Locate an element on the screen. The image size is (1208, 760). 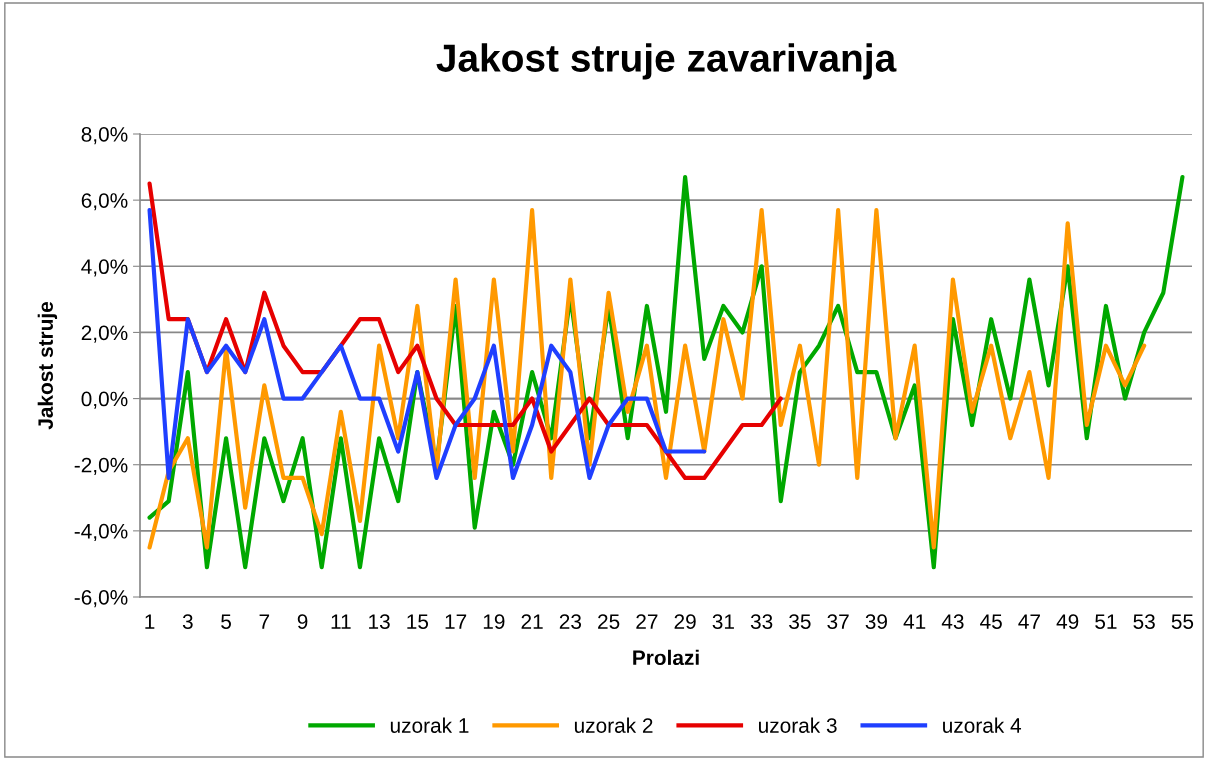
x-tick-label: 7 is located at coordinates (264, 621).